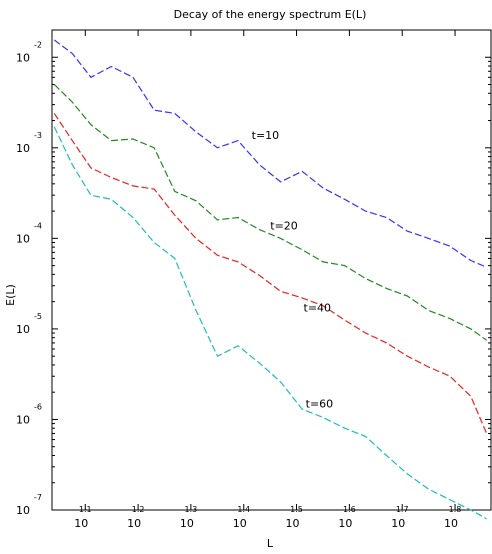 Image resolution: width=492 pixels, height=554 pixels. Describe the element at coordinates (318, 308) in the screenshot. I see `curve-annotation: t=40` at that location.